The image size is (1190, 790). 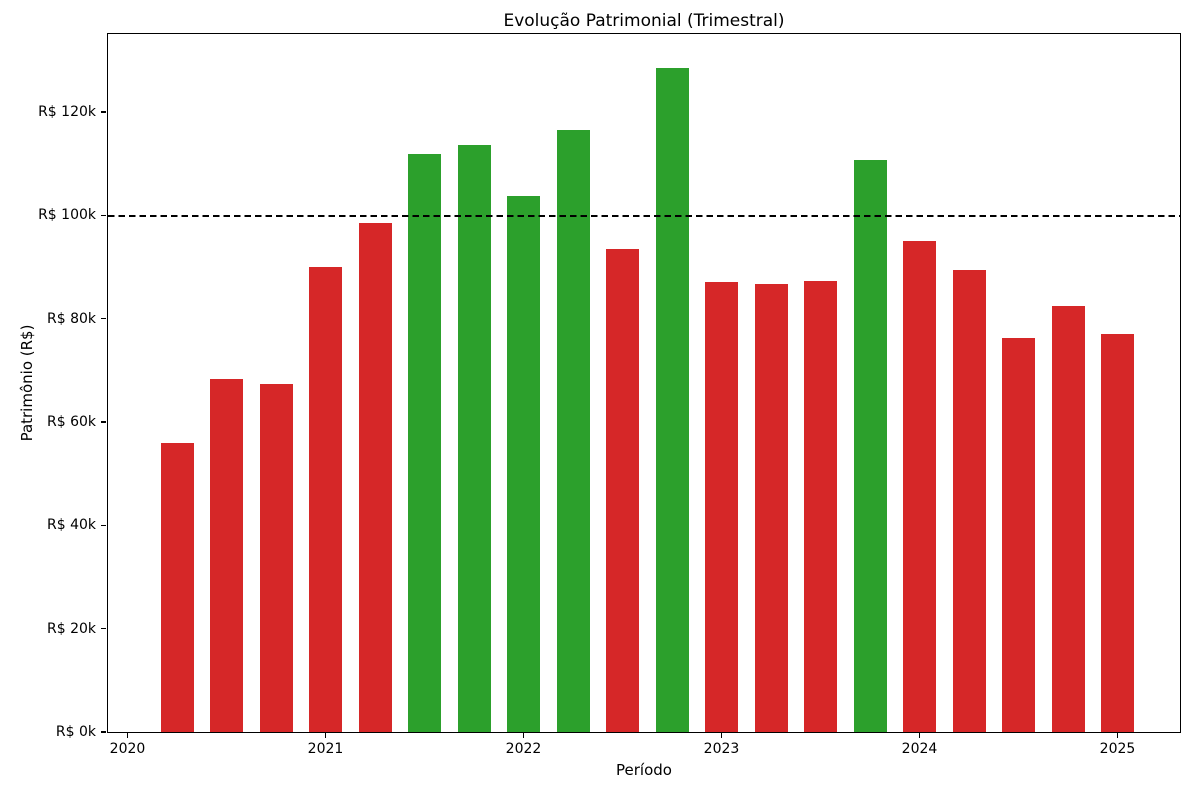 I want to click on bar-2024-Q3, so click(x=1018, y=534).